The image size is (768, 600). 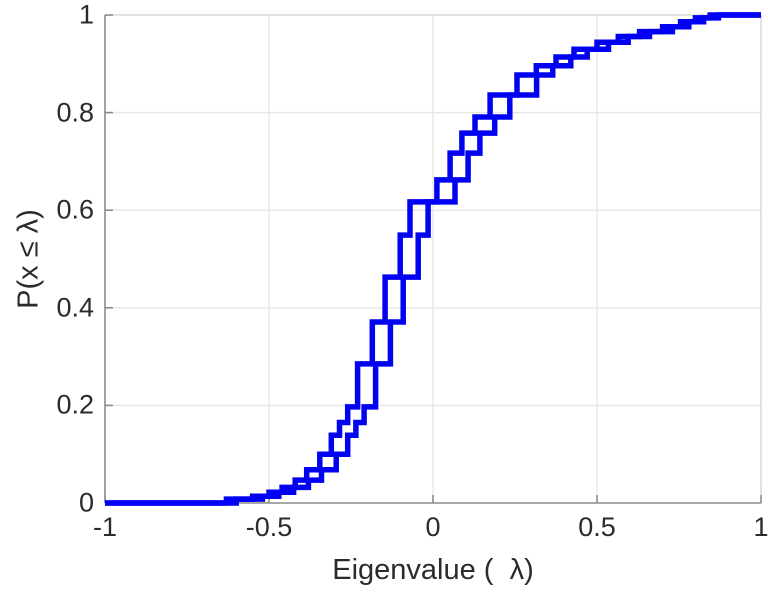 I want to click on y-tick-label: 0.8, so click(x=75, y=112).